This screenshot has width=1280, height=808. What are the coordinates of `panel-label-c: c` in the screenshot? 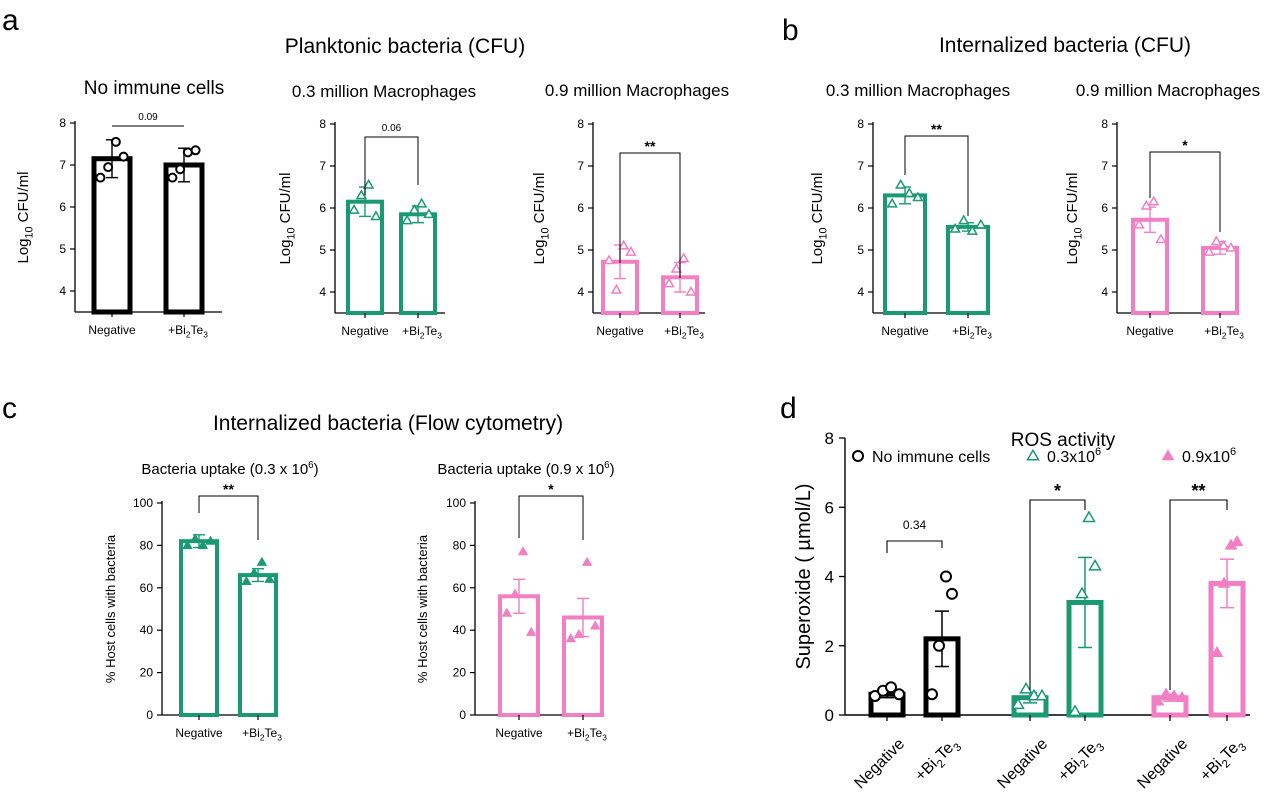 It's located at (9, 408).